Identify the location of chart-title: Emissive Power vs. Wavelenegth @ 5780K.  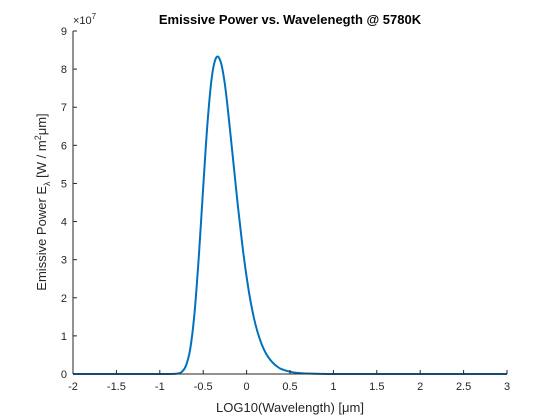
(290, 19).